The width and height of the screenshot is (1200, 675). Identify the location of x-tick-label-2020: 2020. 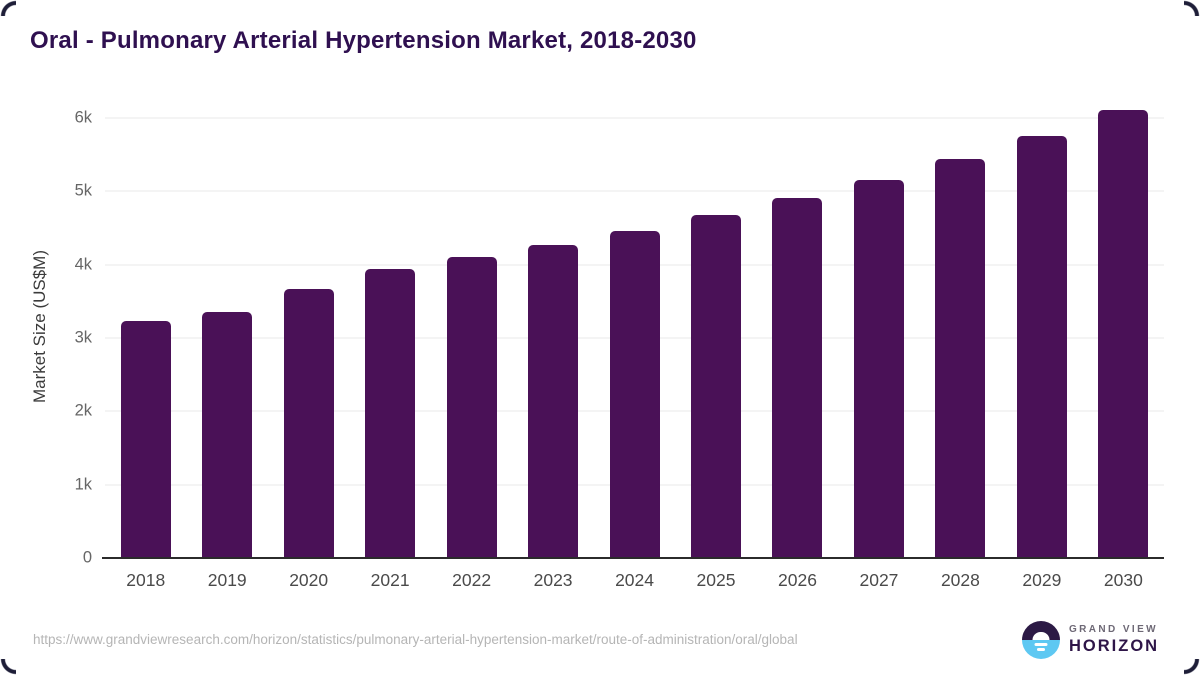
(309, 580).